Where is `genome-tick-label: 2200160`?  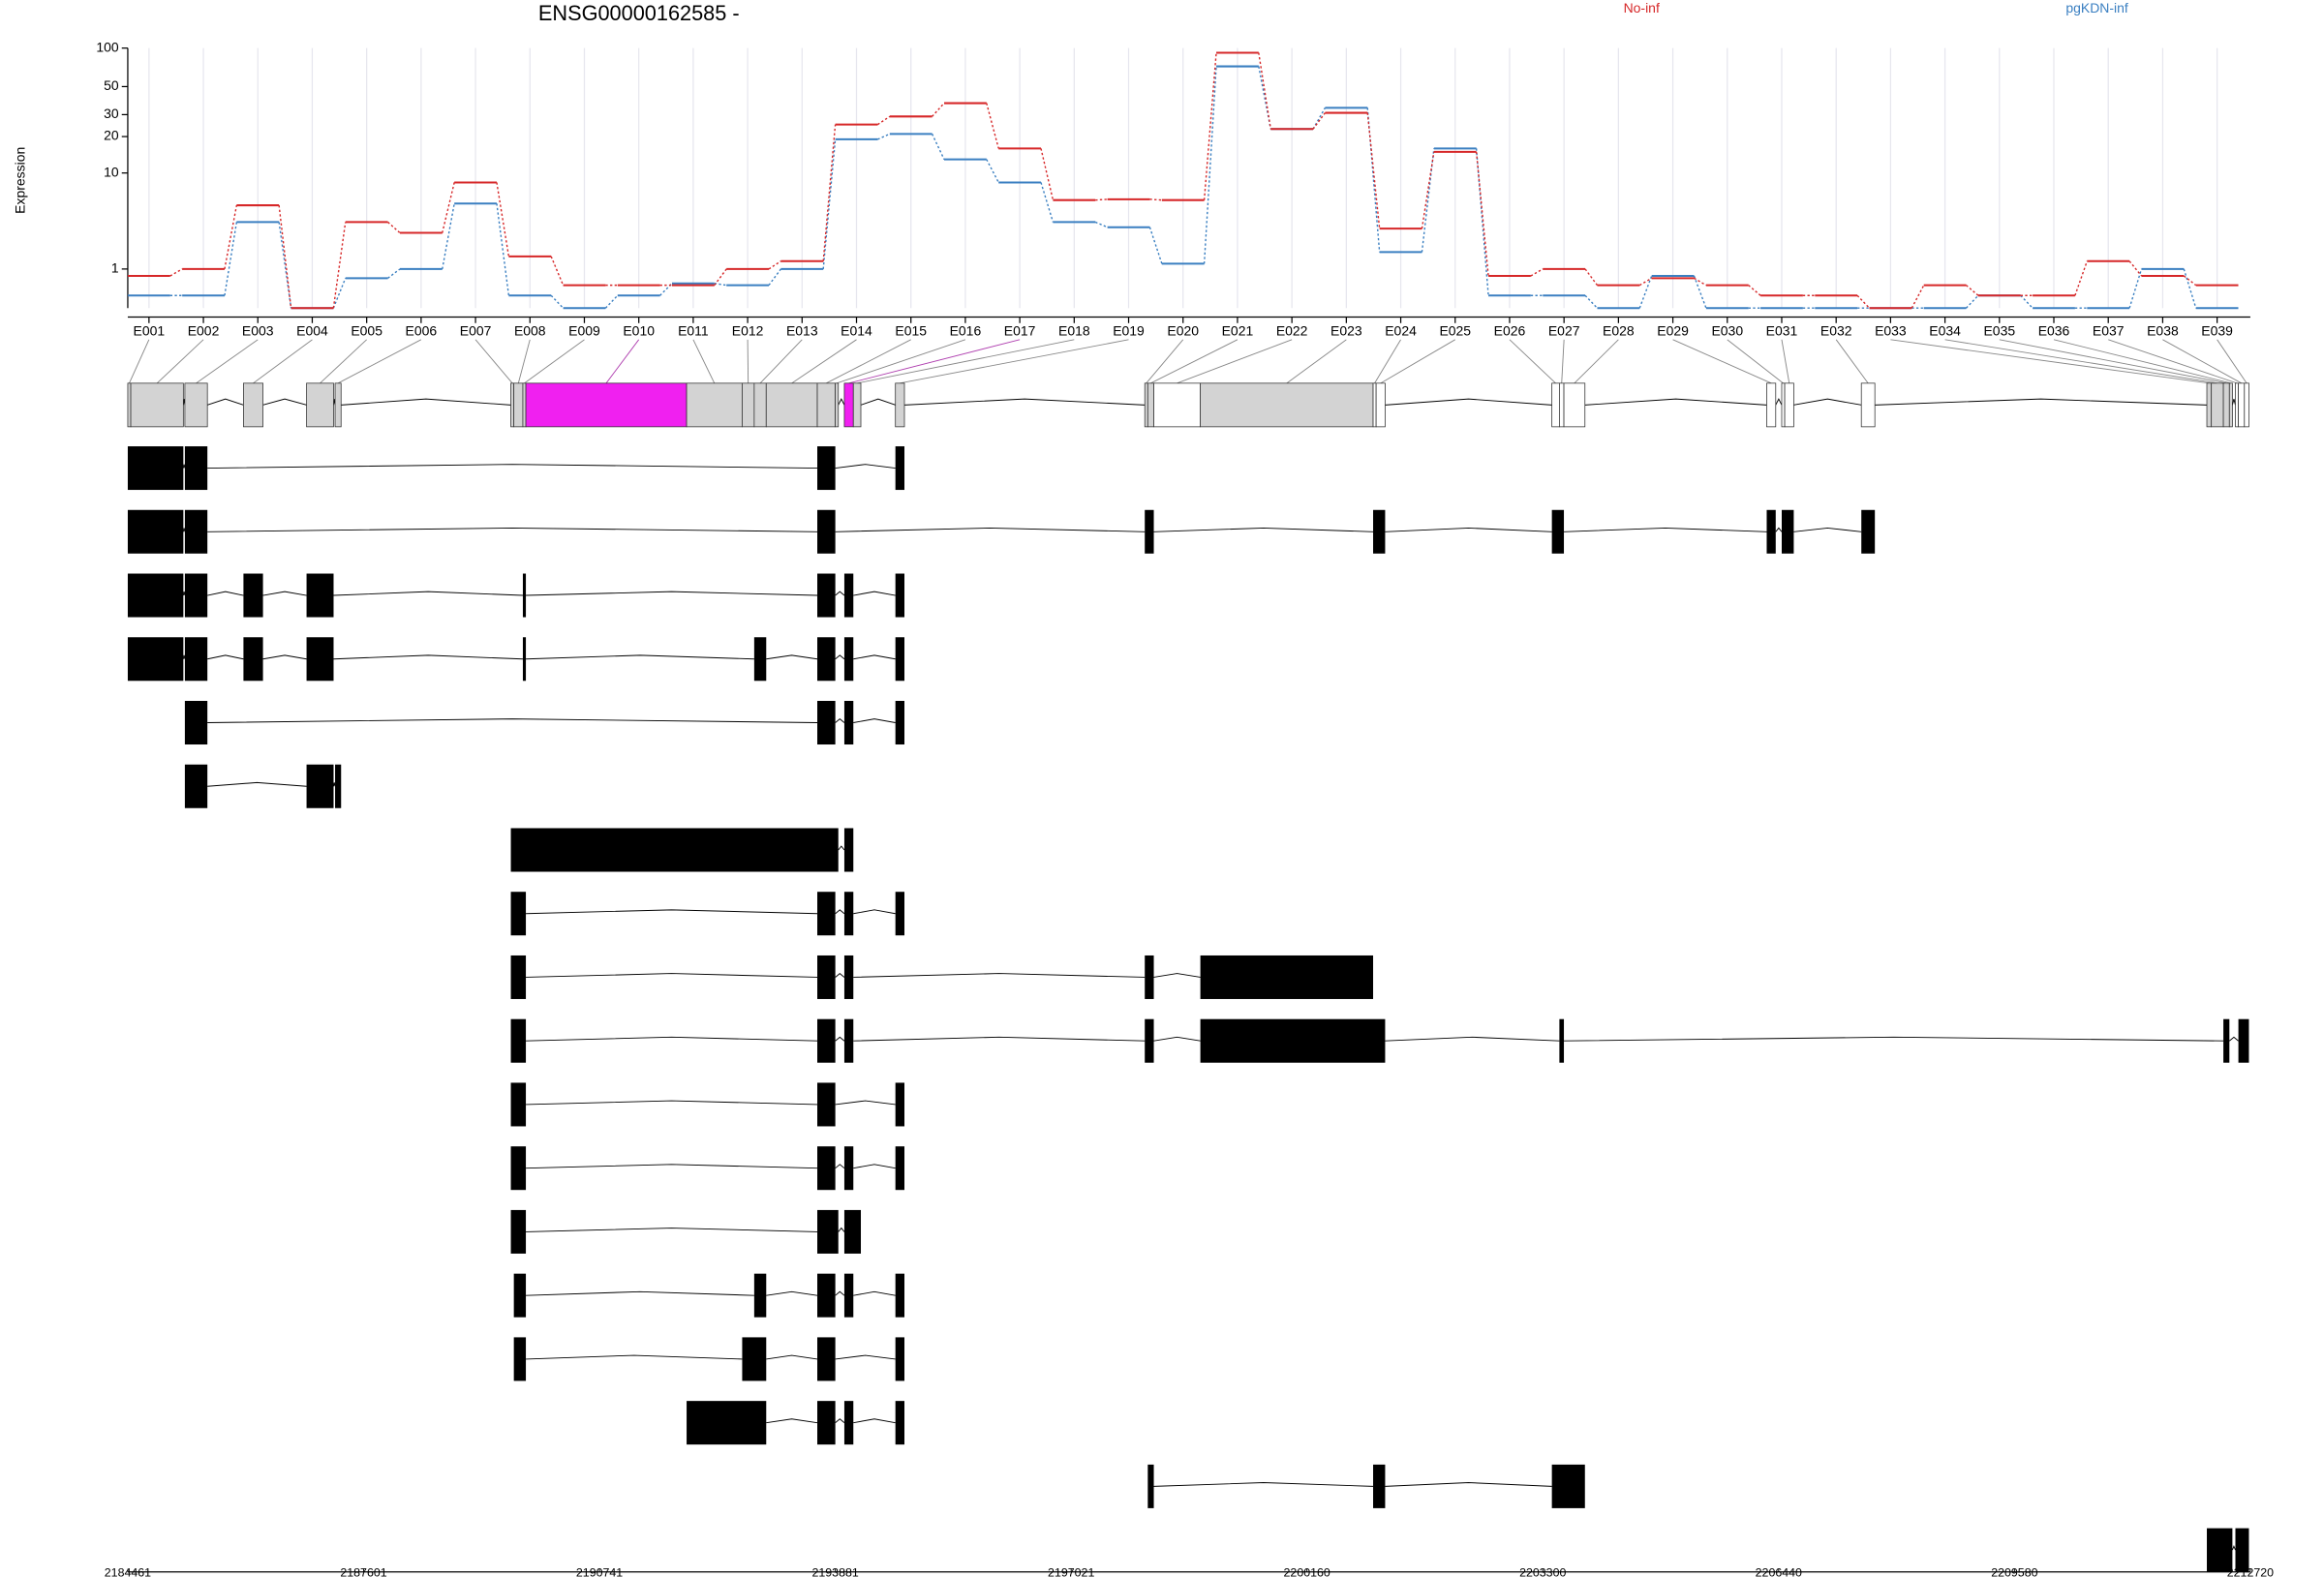
genome-tick-label: 2200160 is located at coordinates (1307, 1572).